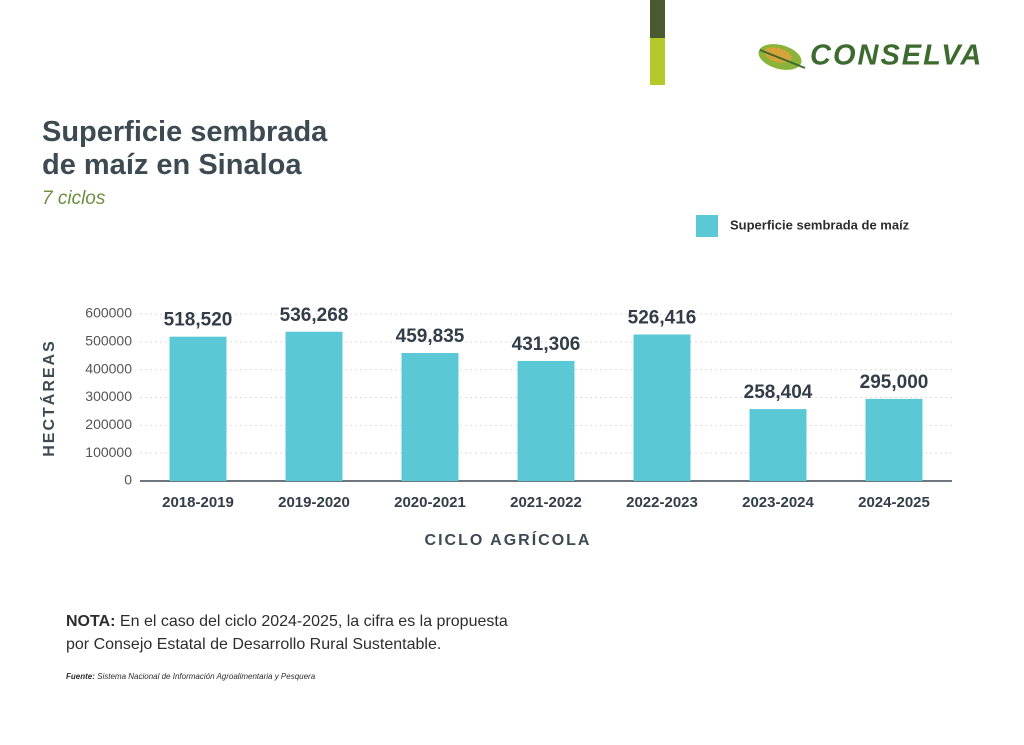  I want to click on x-tick-label: 2022-2023, so click(662, 502).